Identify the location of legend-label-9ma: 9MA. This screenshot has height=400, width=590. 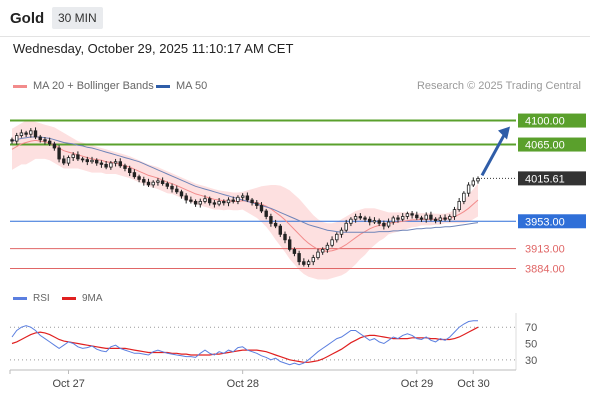
(92, 298).